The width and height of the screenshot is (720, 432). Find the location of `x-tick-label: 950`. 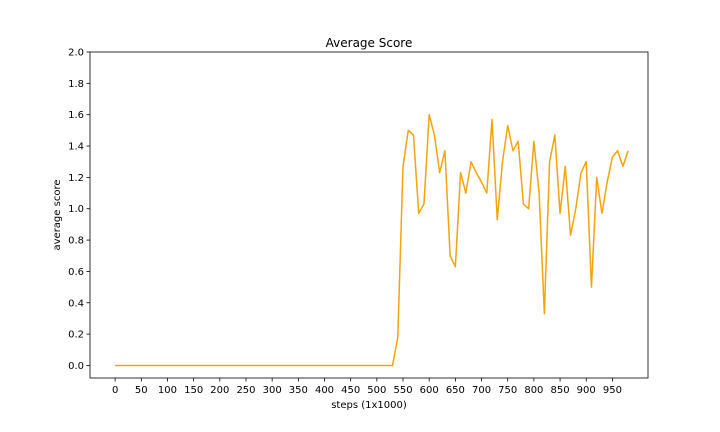

x-tick-label: 950 is located at coordinates (612, 390).